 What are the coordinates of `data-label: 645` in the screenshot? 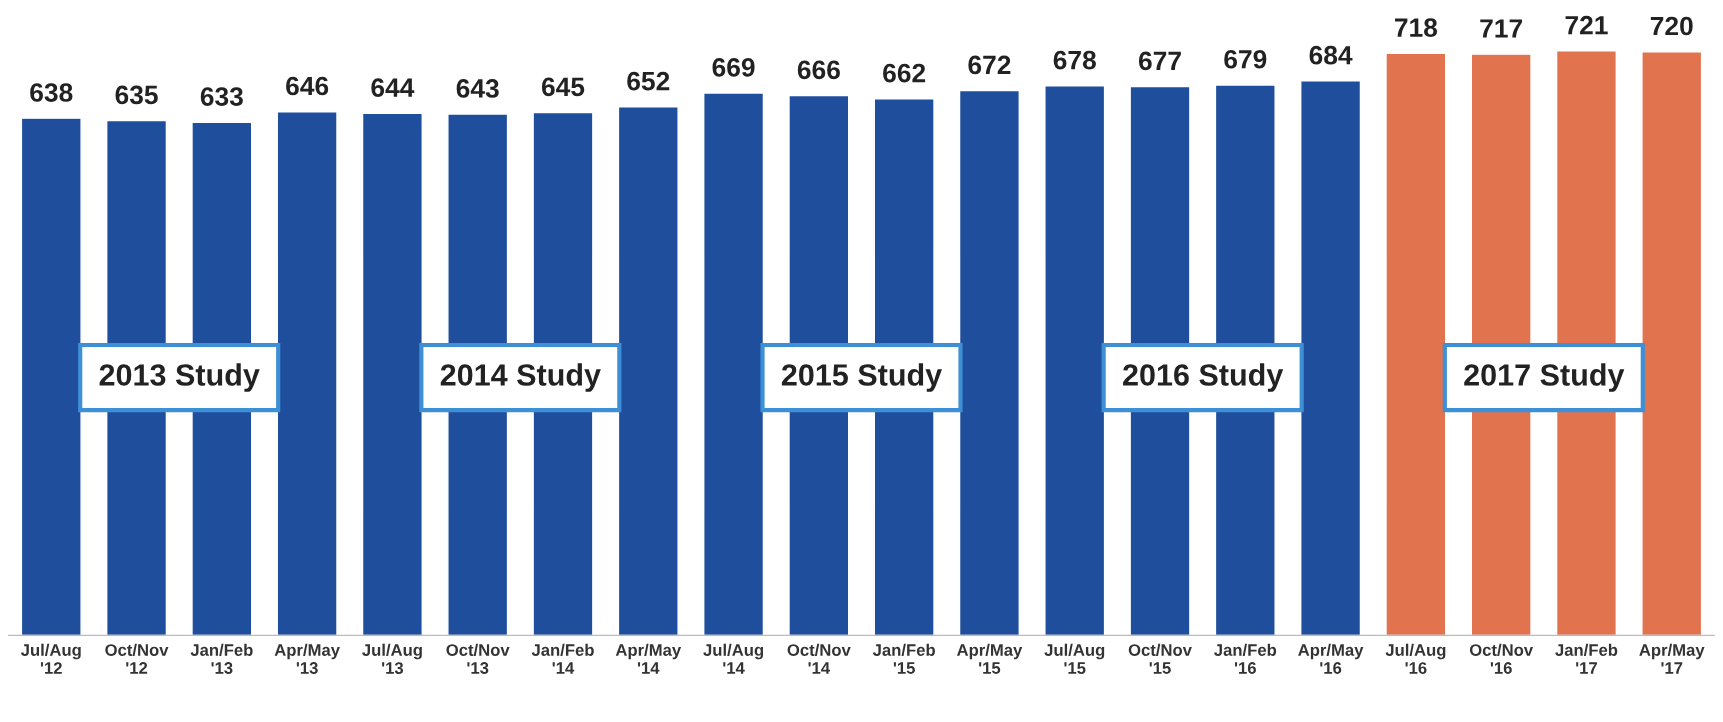 It's located at (563, 87).